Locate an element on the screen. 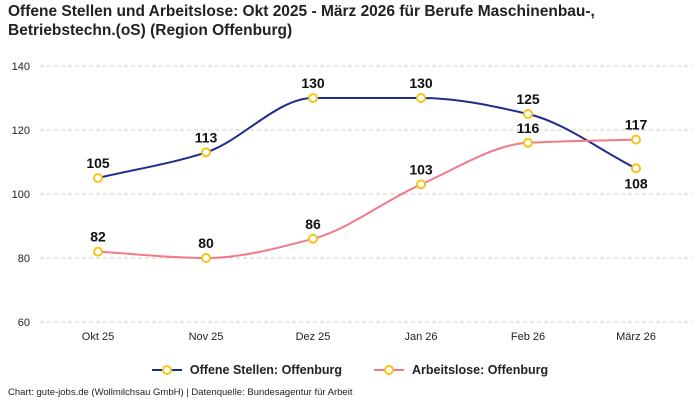 This screenshot has height=400, width=700. x-tick-label-2: Dez 25 is located at coordinates (313, 337).